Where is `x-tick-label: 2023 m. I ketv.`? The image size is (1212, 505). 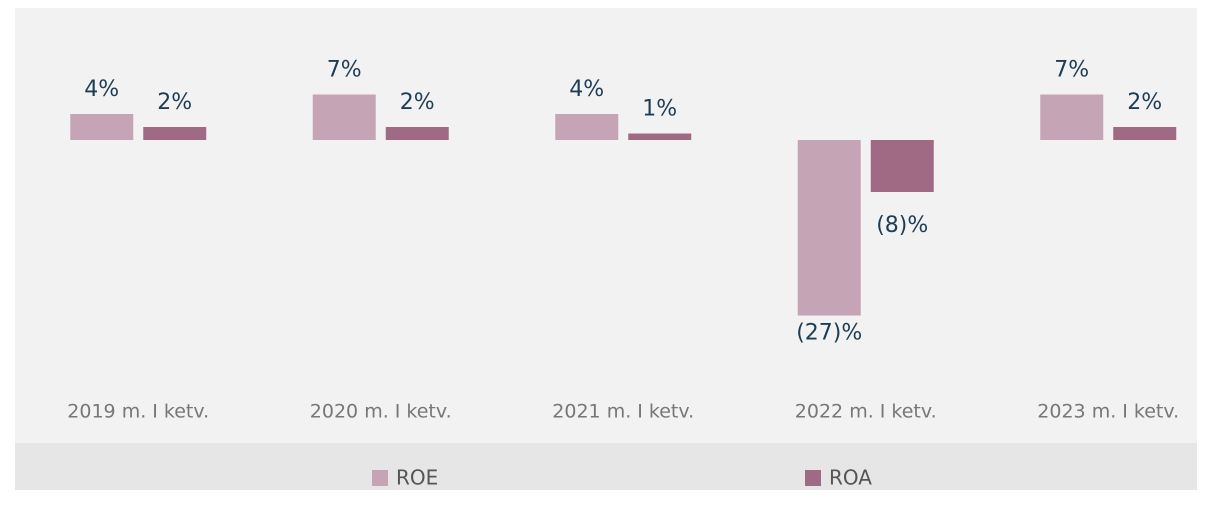 x-tick-label: 2023 m. I ketv. is located at coordinates (1108, 412).